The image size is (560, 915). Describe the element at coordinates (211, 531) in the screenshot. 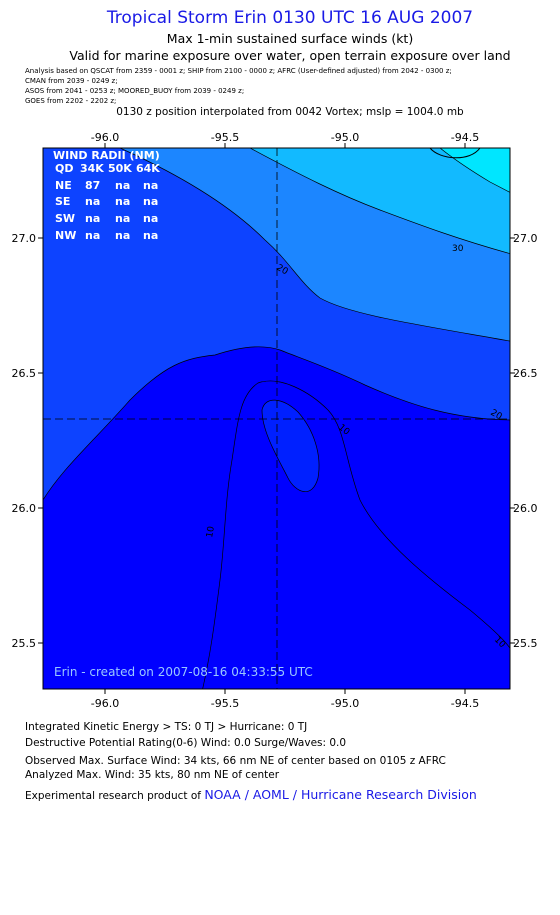

I see `contour-label-10-left: 10` at that location.